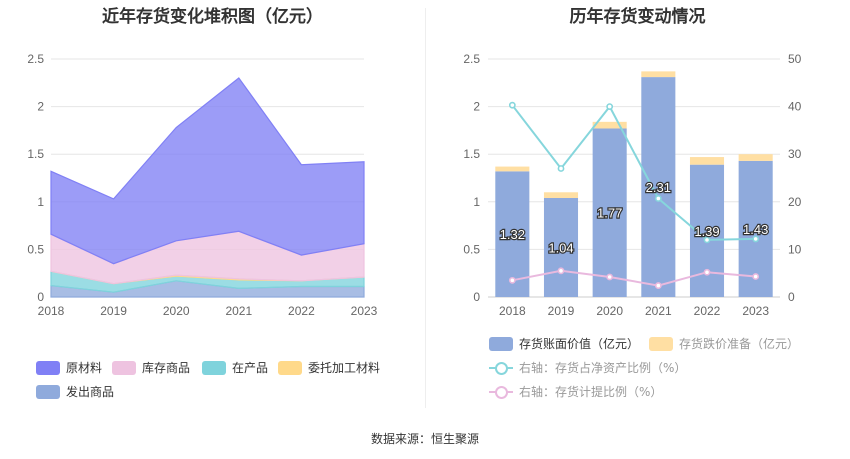  Describe the element at coordinates (658, 311) in the screenshot. I see `right-x-tick-label: 2021` at that location.